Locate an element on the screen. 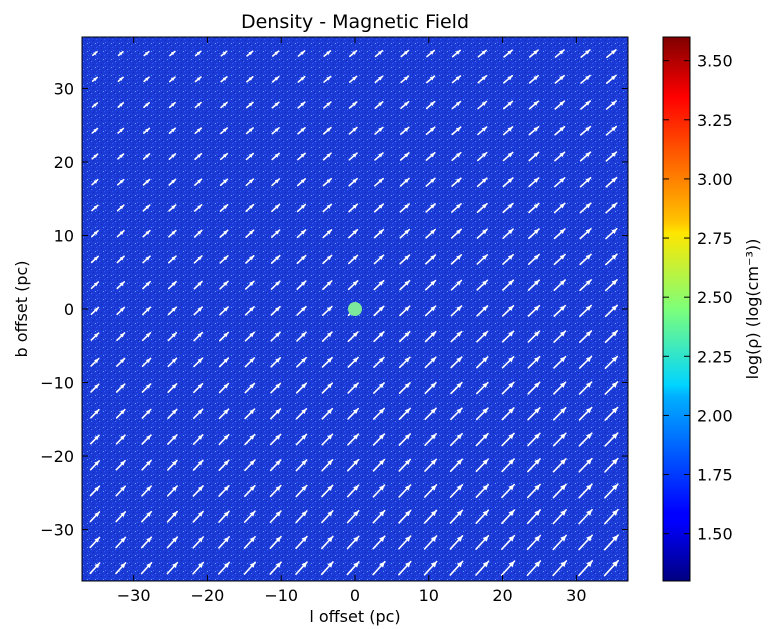  x-tick-label: 20 is located at coordinates (502, 595).